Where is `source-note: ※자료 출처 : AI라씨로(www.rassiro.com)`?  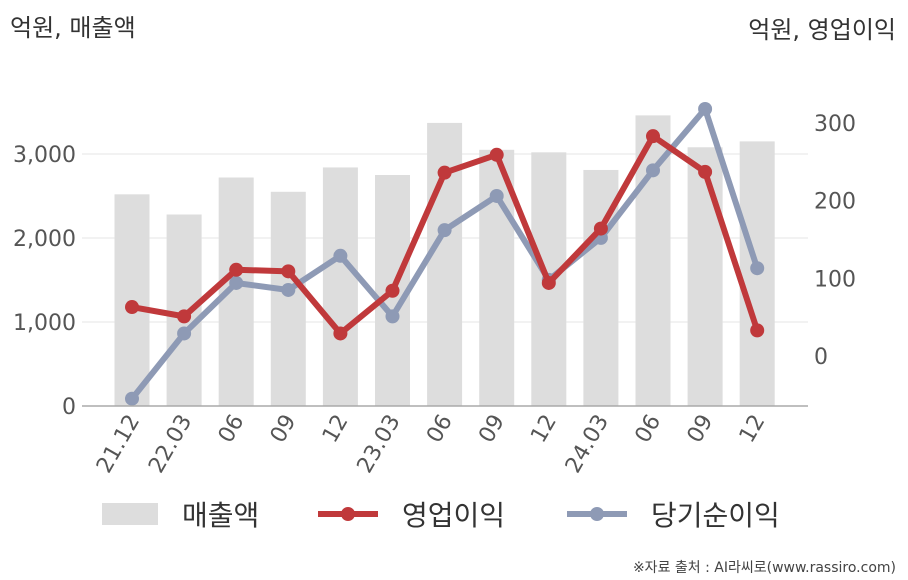
source-note: ※자료 출처 : AI라씨로(www.rassiro.com) is located at coordinates (764, 568).